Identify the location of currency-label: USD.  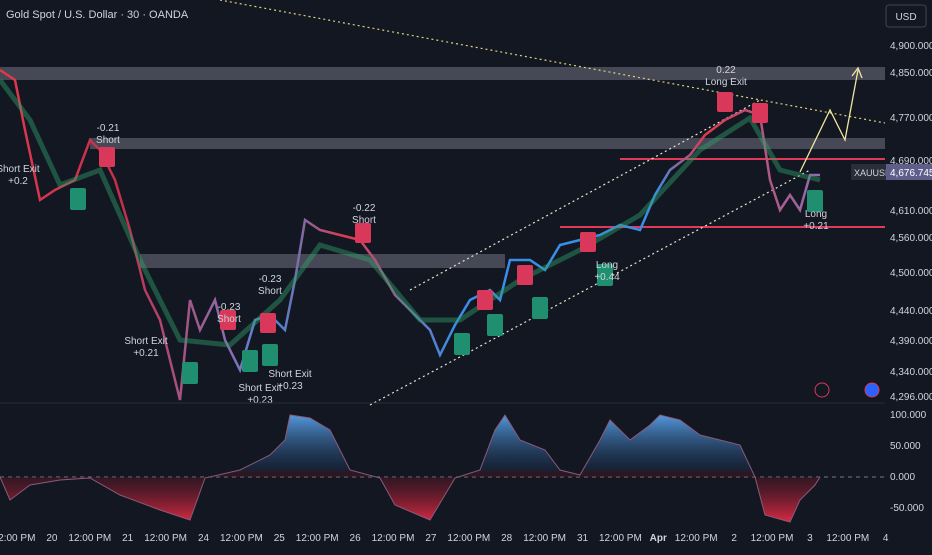
(905, 17).